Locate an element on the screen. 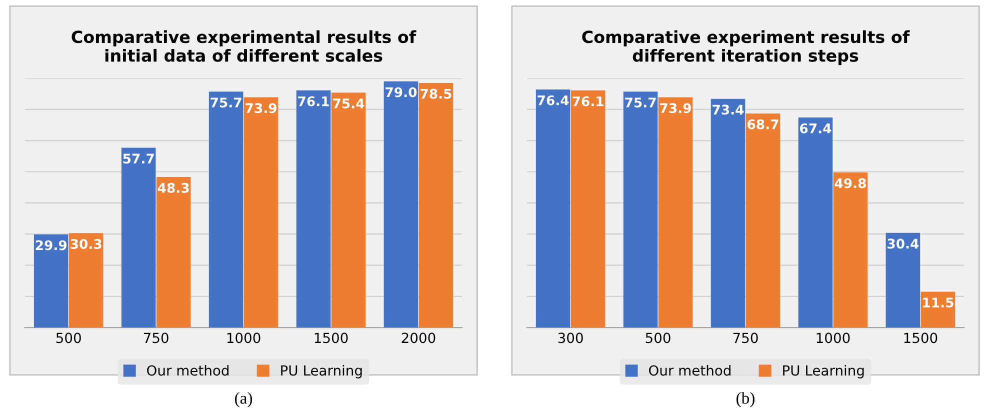 This screenshot has height=412, width=994. data-label: 78.5 is located at coordinates (436, 93).